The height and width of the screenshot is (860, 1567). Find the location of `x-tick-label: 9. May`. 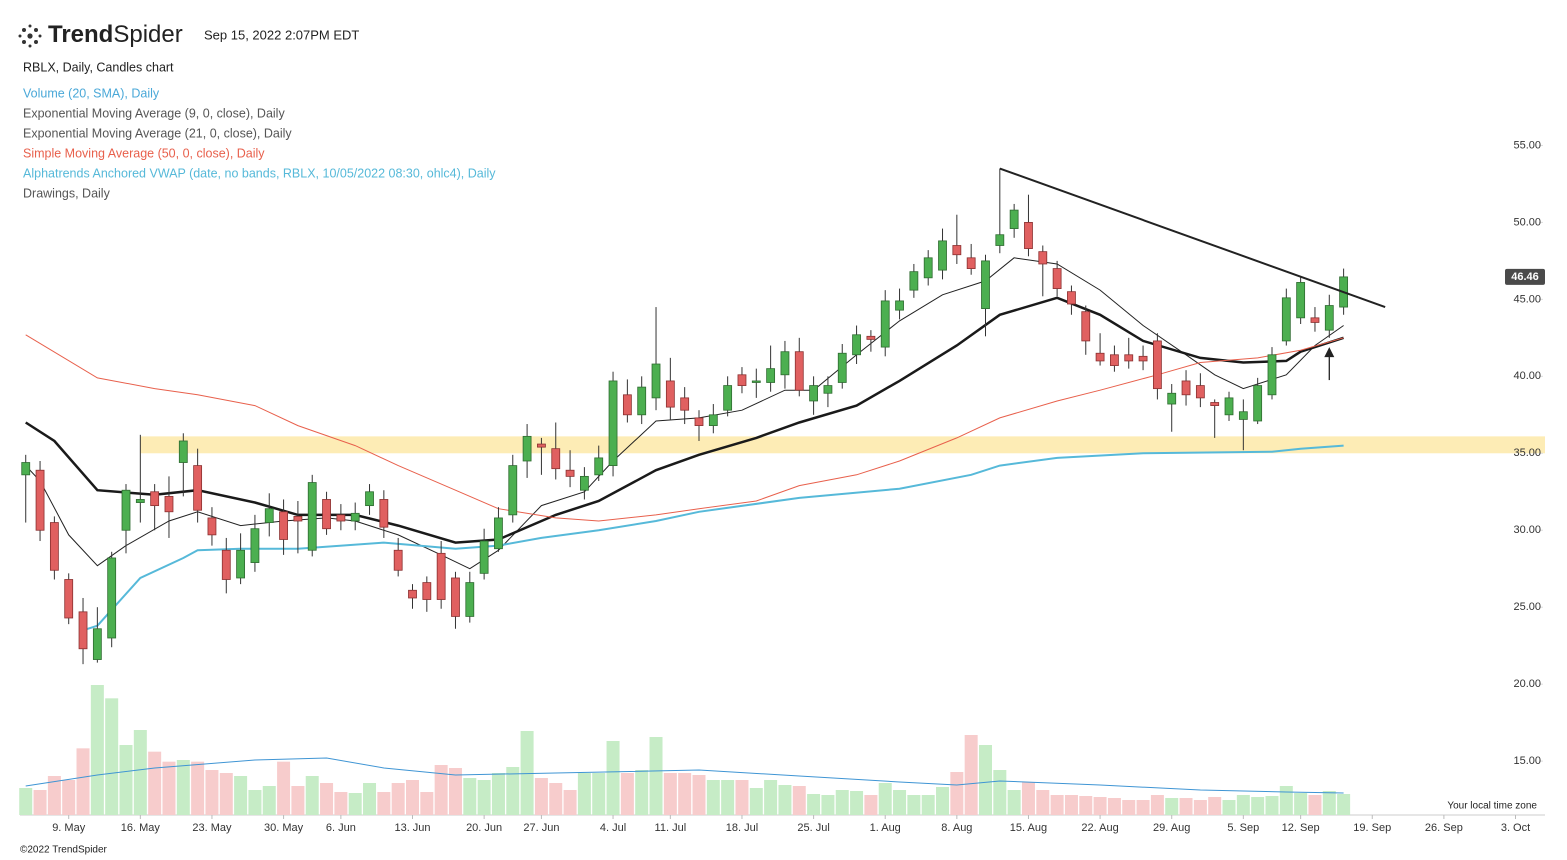

x-tick-label: 9. May is located at coordinates (69, 828).